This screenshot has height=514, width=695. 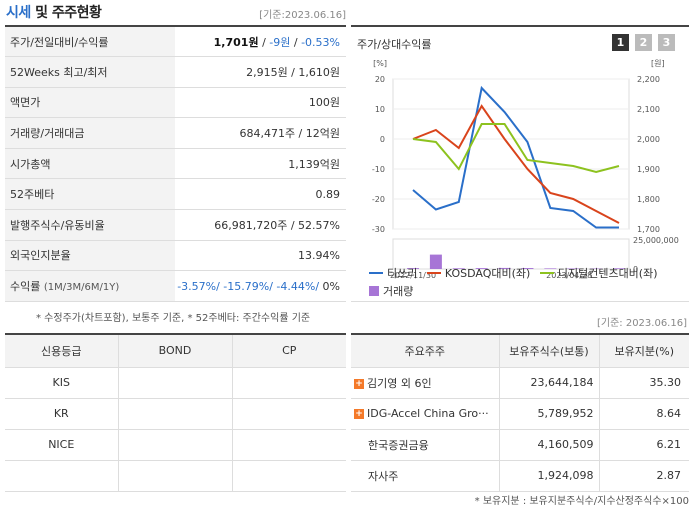 I want to click on holders-note: * 보유지분 : 보유지분주식수/지수산정주식수×100, so click(x=581, y=501).